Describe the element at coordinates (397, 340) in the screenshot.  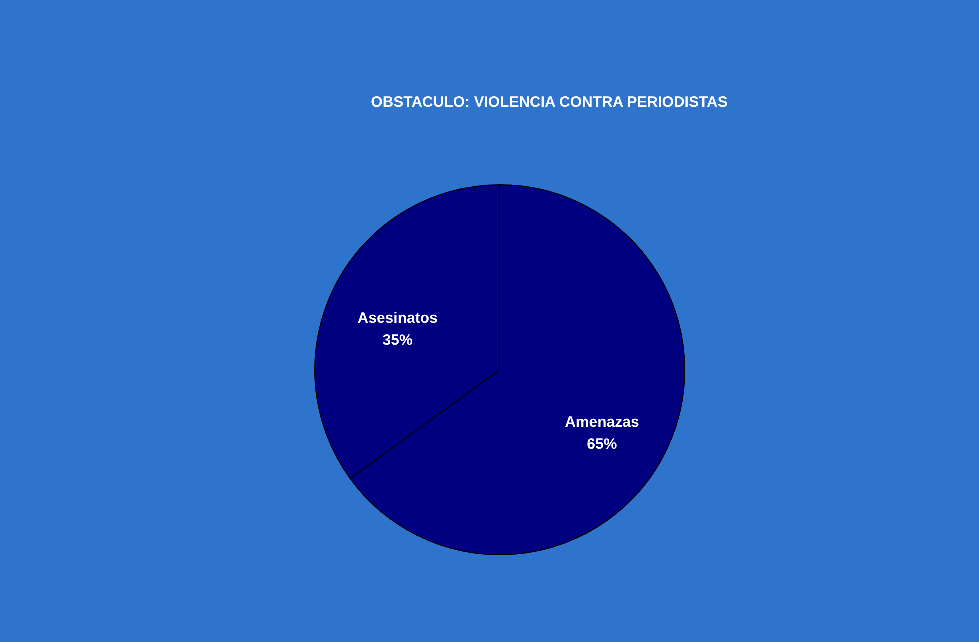
I see `data-label: 35%` at that location.